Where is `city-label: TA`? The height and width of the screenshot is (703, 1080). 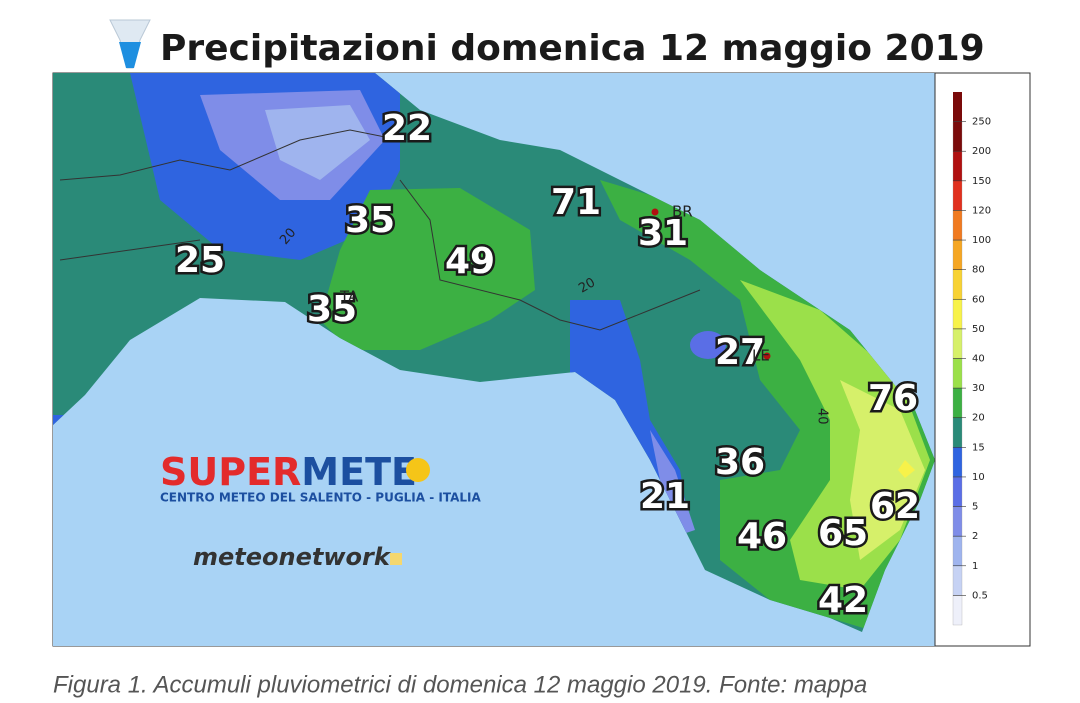
city-label: TA is located at coordinates (349, 297).